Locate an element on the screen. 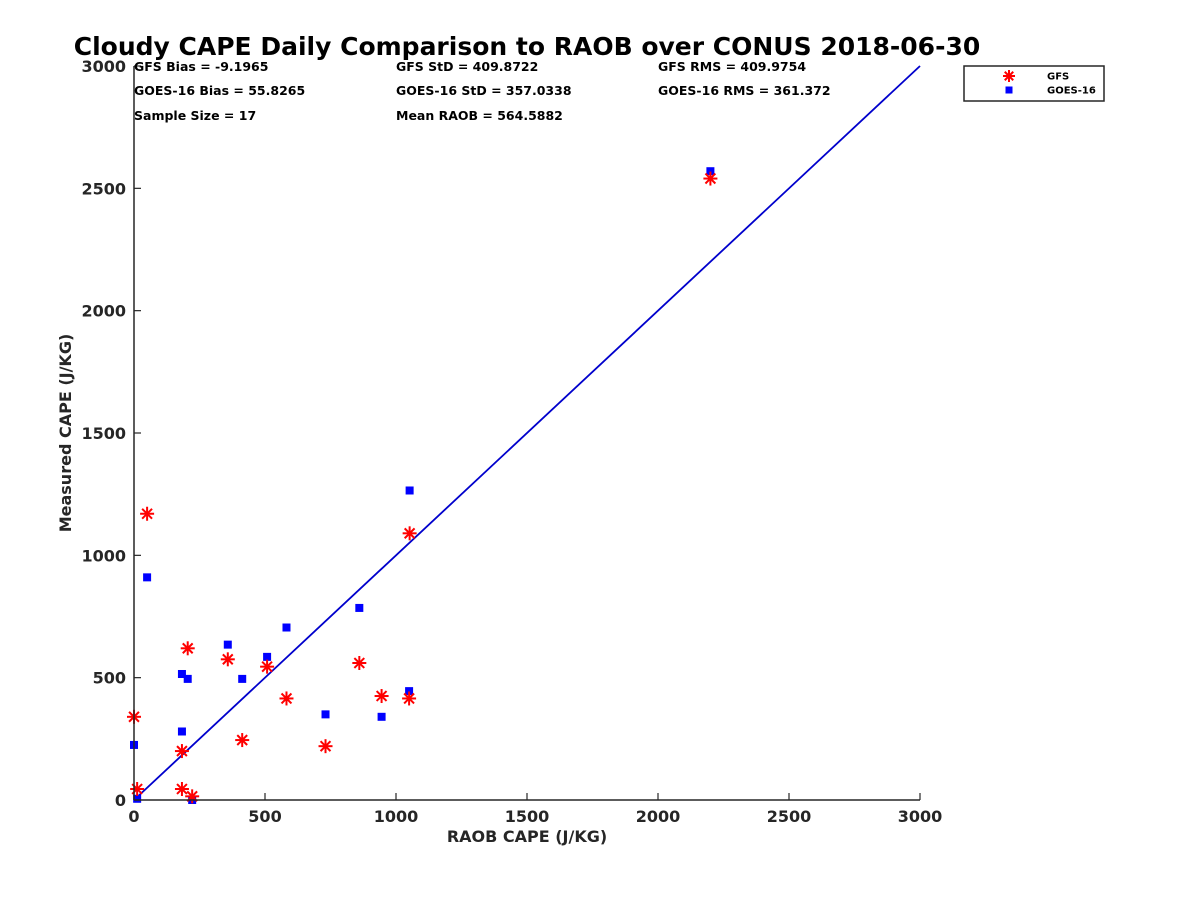 The width and height of the screenshot is (1200, 900). x-tick-label: 1000 is located at coordinates (396, 816).